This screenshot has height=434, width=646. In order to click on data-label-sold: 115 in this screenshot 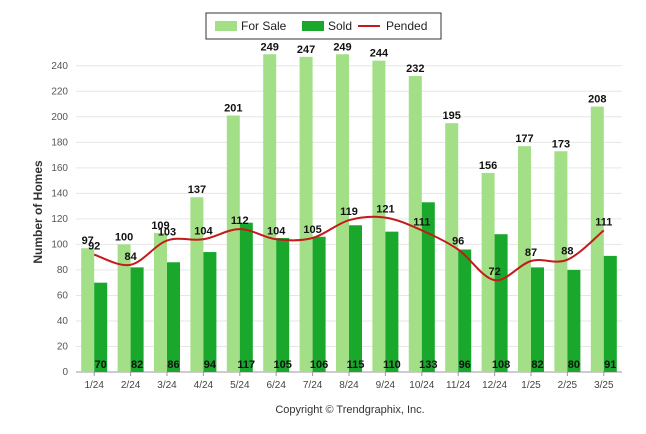, I will do `click(356, 365)`.